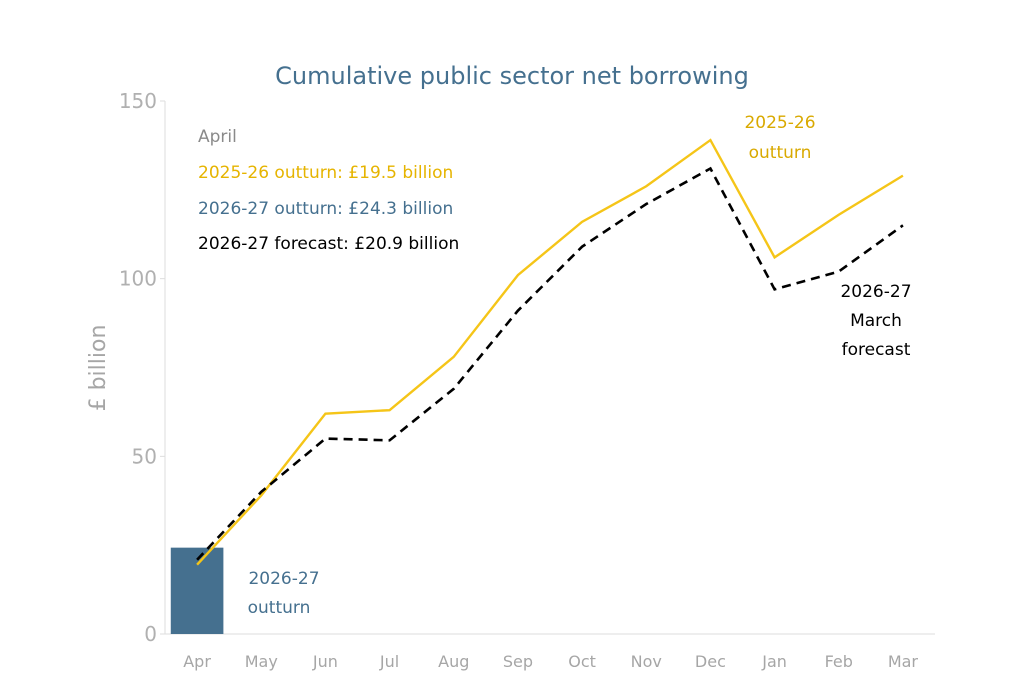 The image size is (1024, 683). Describe the element at coordinates (138, 279) in the screenshot. I see `y-tick-label: 100` at that location.